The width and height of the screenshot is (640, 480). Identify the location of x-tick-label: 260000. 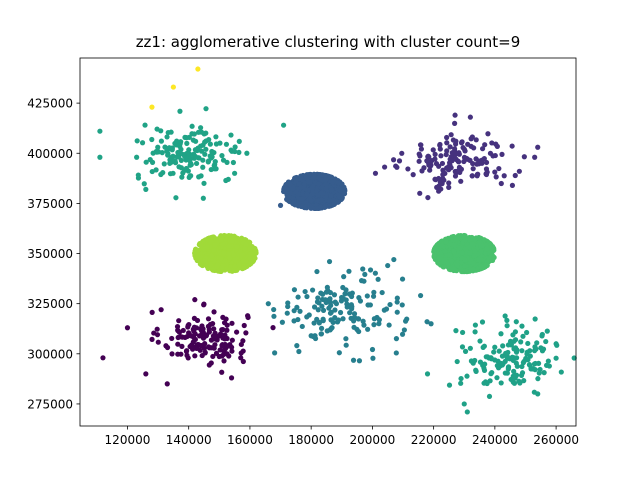
(556, 440).